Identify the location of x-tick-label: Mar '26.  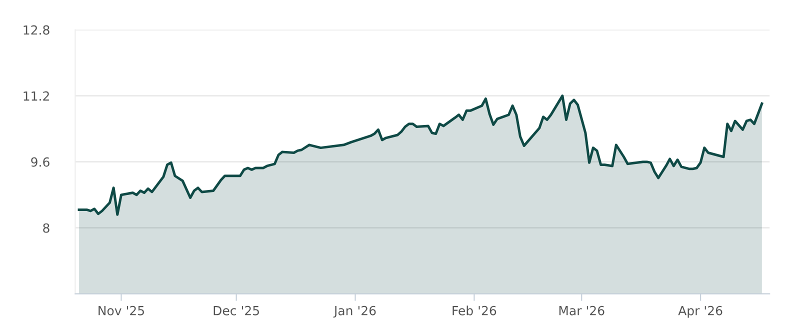
(581, 311).